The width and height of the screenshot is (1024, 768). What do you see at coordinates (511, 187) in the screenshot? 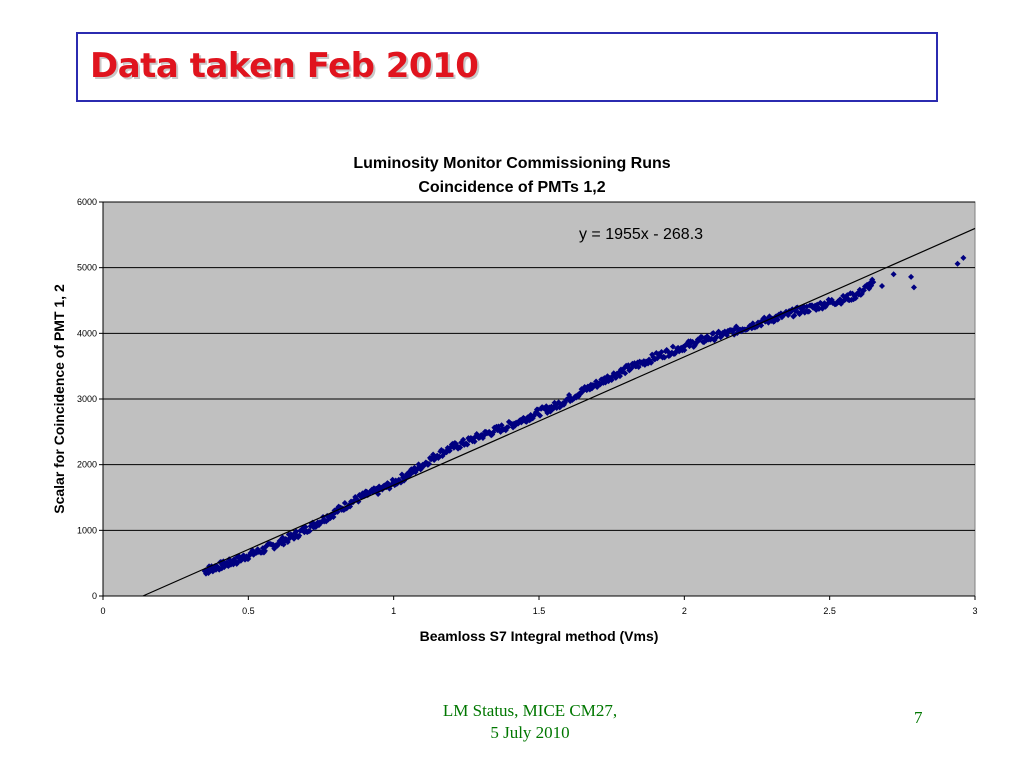
I see `chart-subtitle: Coincidence of PMTs 1,2` at bounding box center [511, 187].